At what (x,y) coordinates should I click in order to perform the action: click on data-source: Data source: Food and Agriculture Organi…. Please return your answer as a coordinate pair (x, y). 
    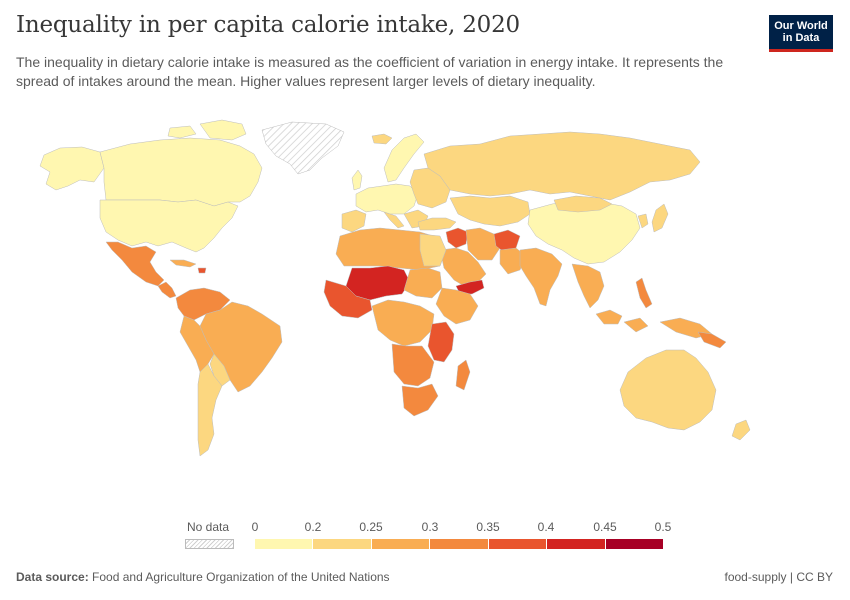
    Looking at the image, I should click on (203, 577).